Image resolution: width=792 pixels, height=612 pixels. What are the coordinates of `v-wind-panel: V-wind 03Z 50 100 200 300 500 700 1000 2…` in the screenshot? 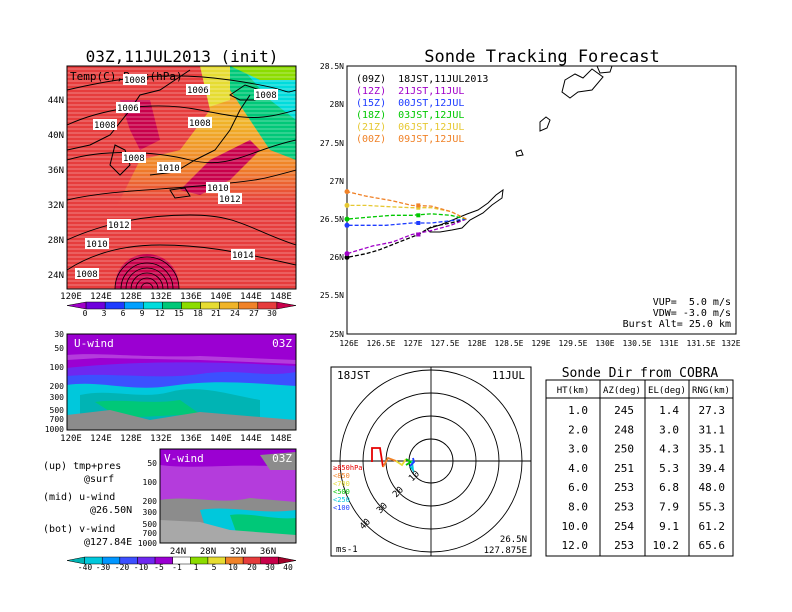 It's located at (217, 502).